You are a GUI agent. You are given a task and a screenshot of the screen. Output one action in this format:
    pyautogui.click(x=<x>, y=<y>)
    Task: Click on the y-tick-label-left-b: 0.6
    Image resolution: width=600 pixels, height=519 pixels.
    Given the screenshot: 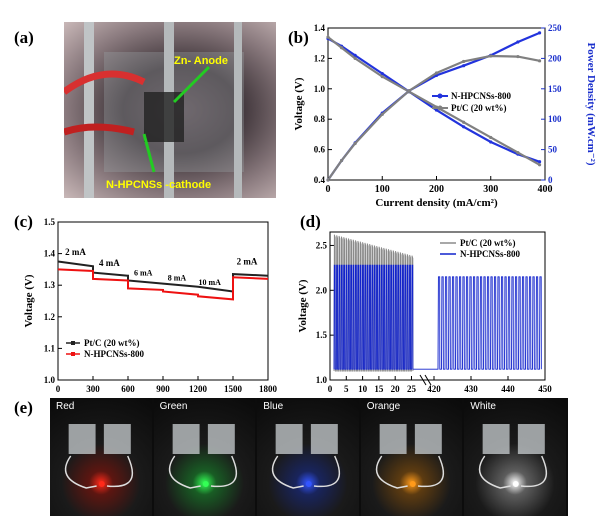 What is the action you would take?
    pyautogui.click(x=320, y=150)
    